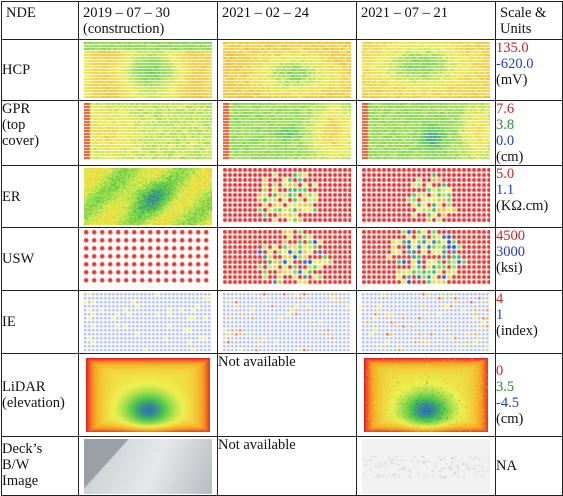  I want to click on header-date-1-note: (construction), so click(124, 29).